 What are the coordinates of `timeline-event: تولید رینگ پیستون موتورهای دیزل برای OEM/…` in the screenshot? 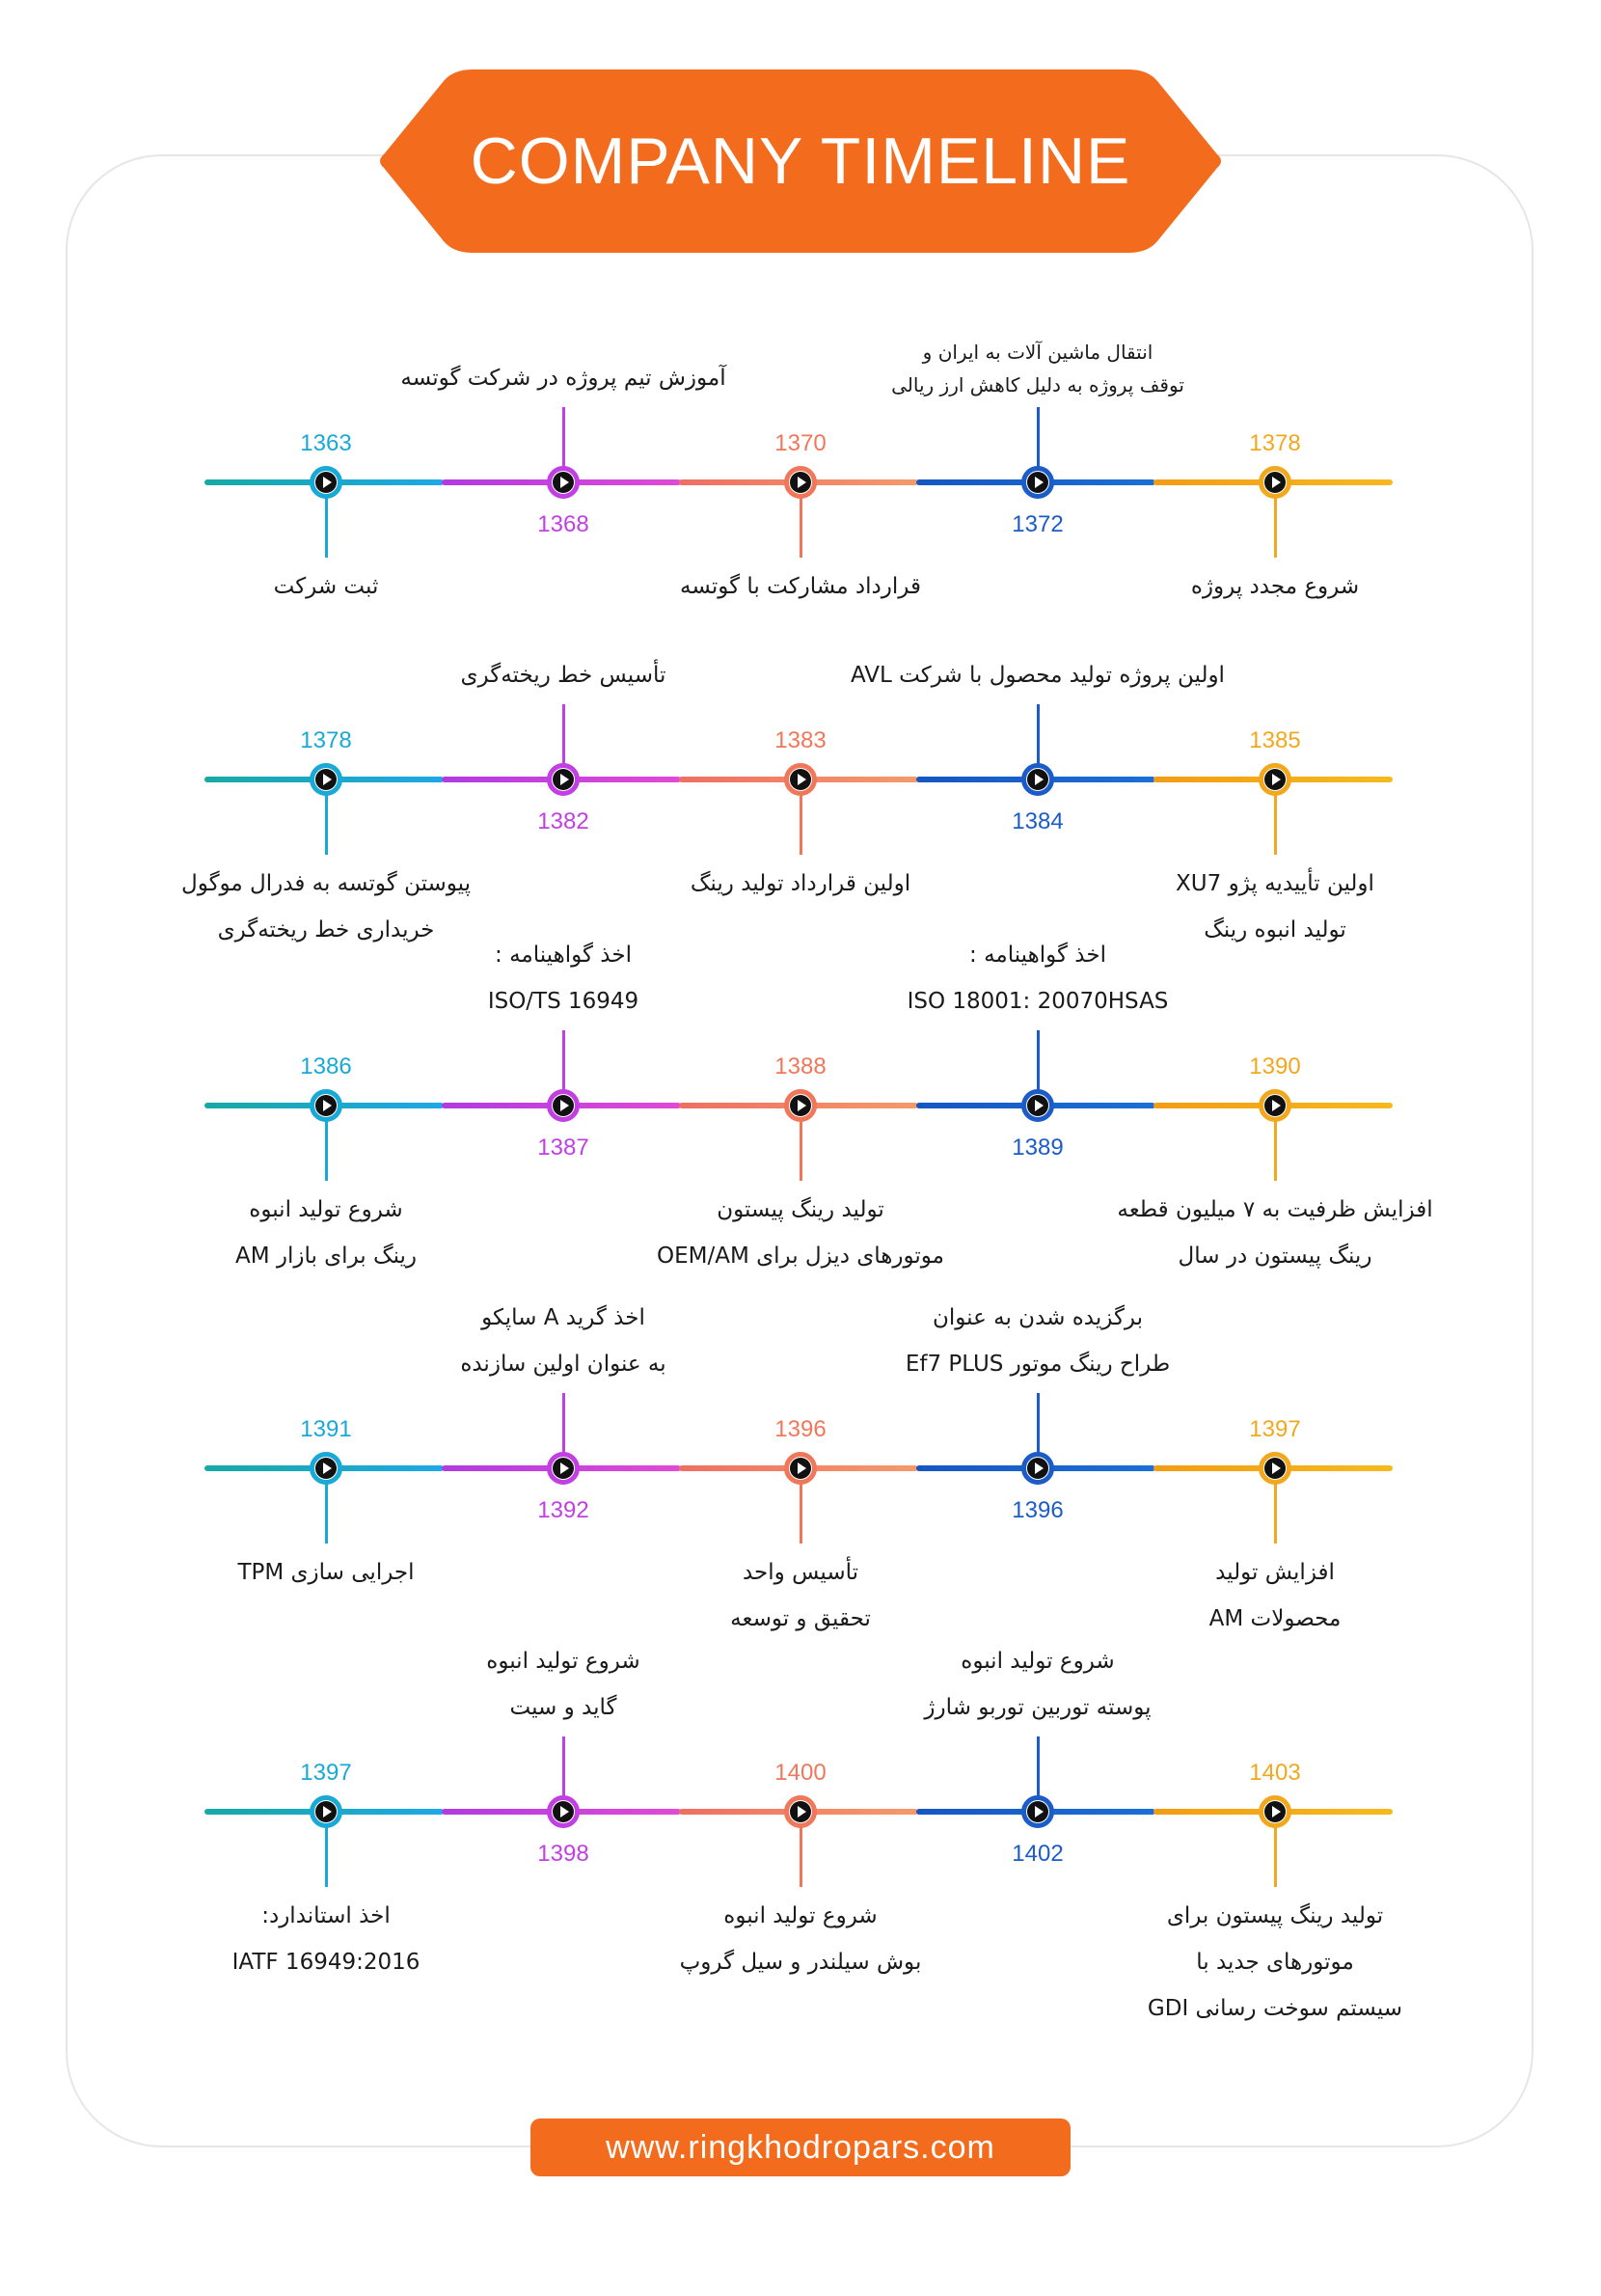 It's located at (800, 1233).